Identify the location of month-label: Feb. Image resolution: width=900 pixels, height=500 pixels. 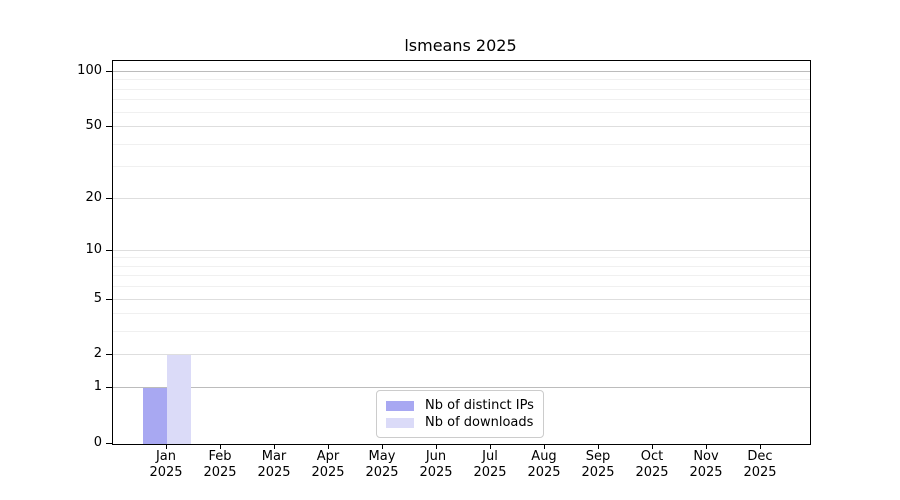
(220, 456).